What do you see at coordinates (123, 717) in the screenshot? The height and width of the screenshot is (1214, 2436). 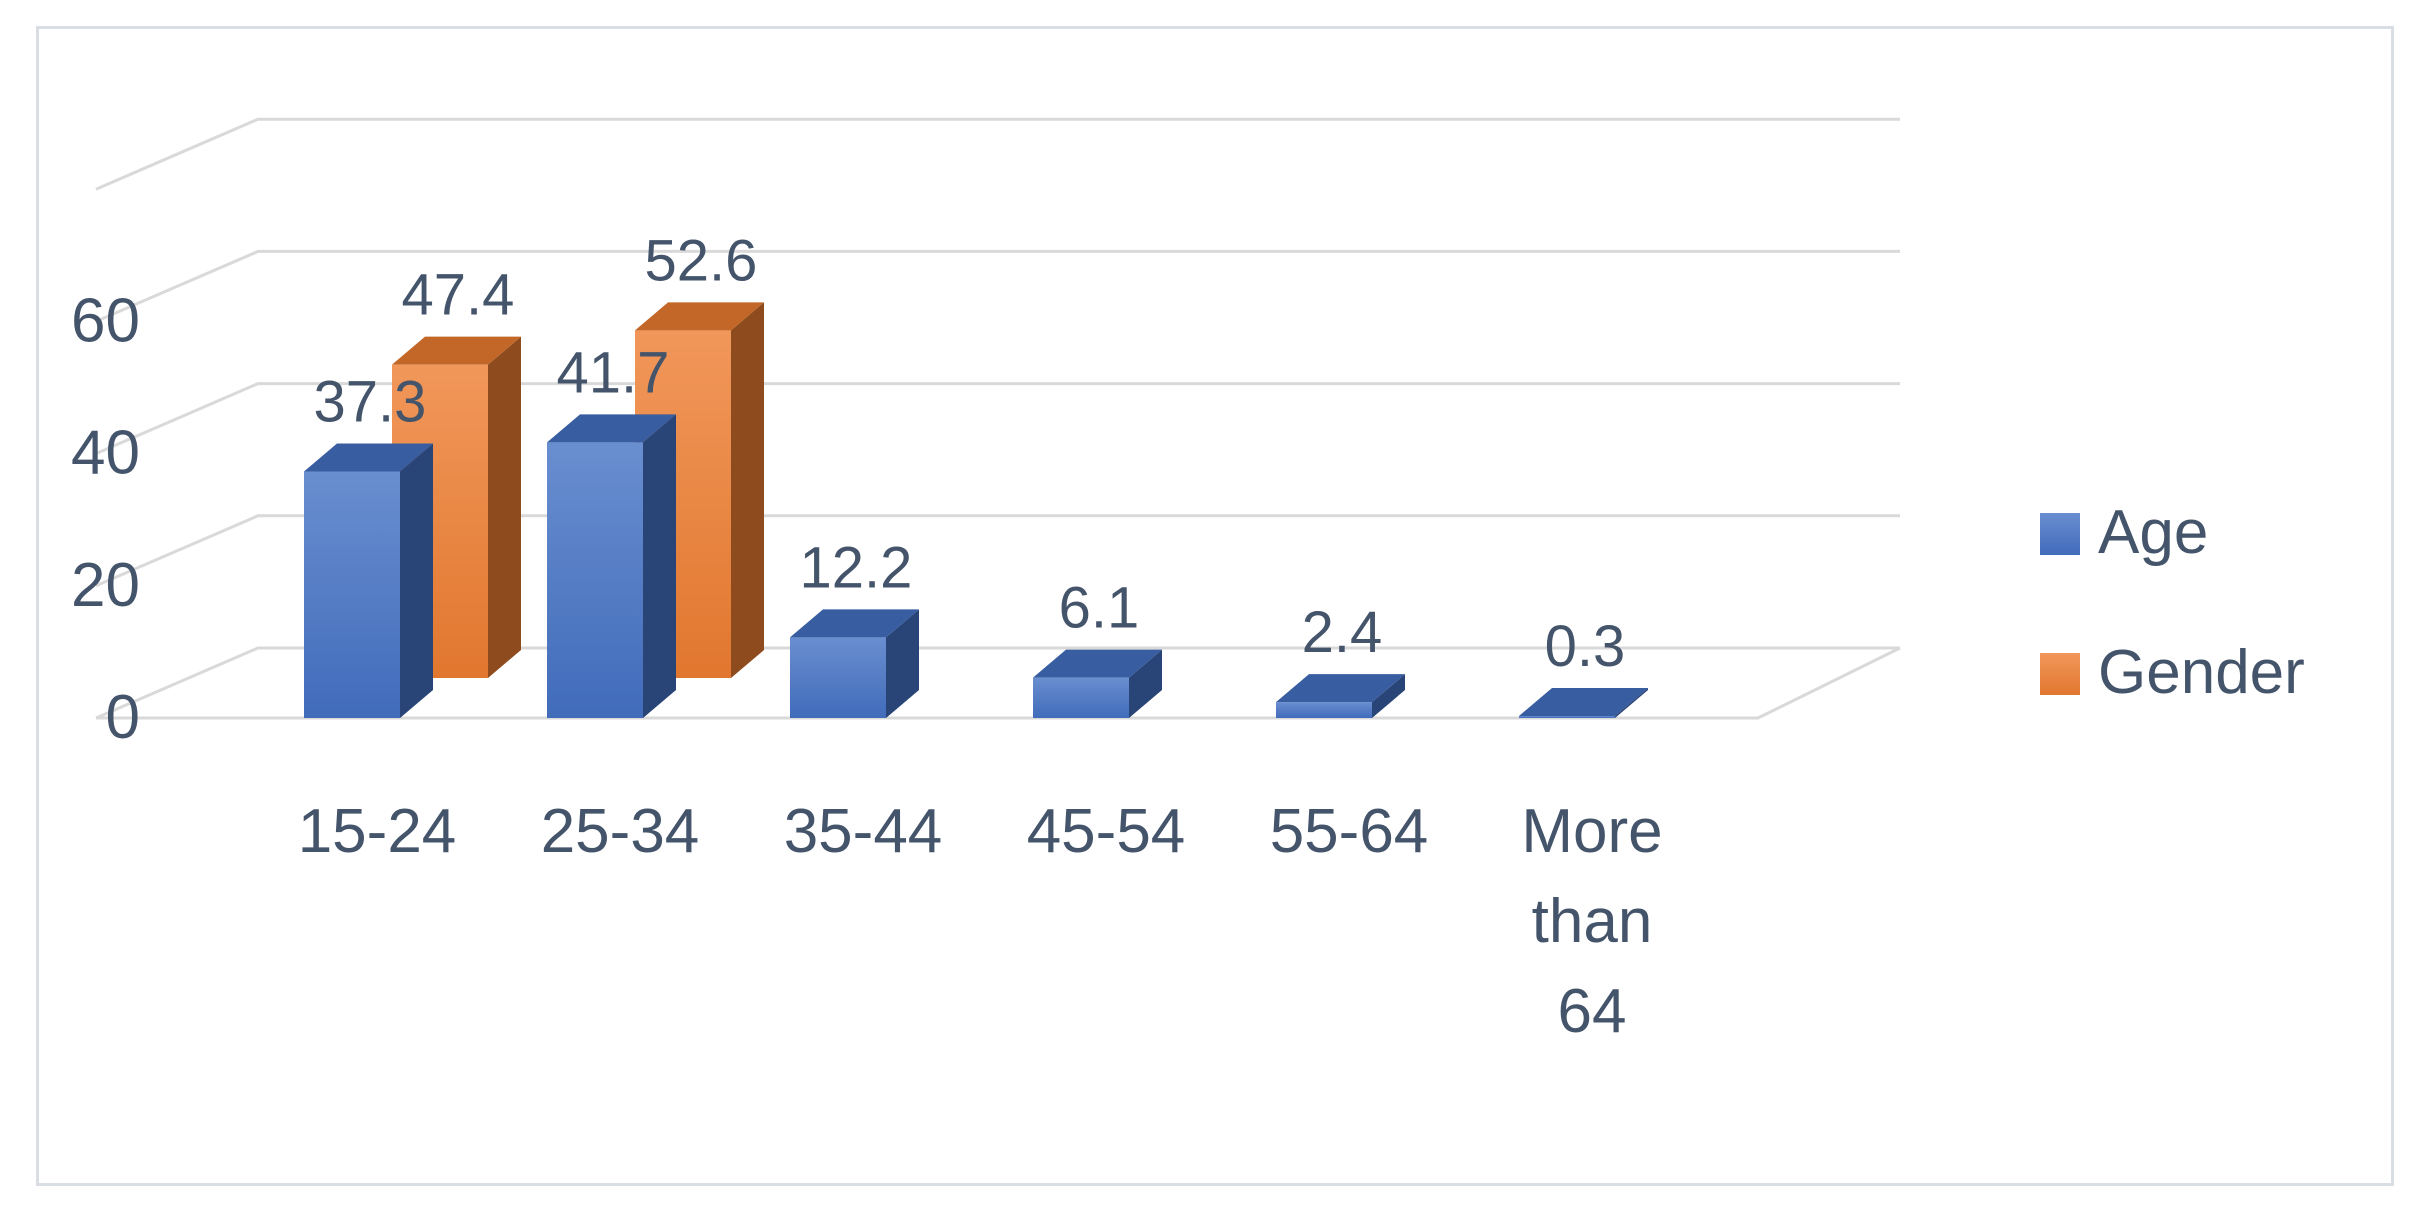 I see `y-tick-label: 0` at bounding box center [123, 717].